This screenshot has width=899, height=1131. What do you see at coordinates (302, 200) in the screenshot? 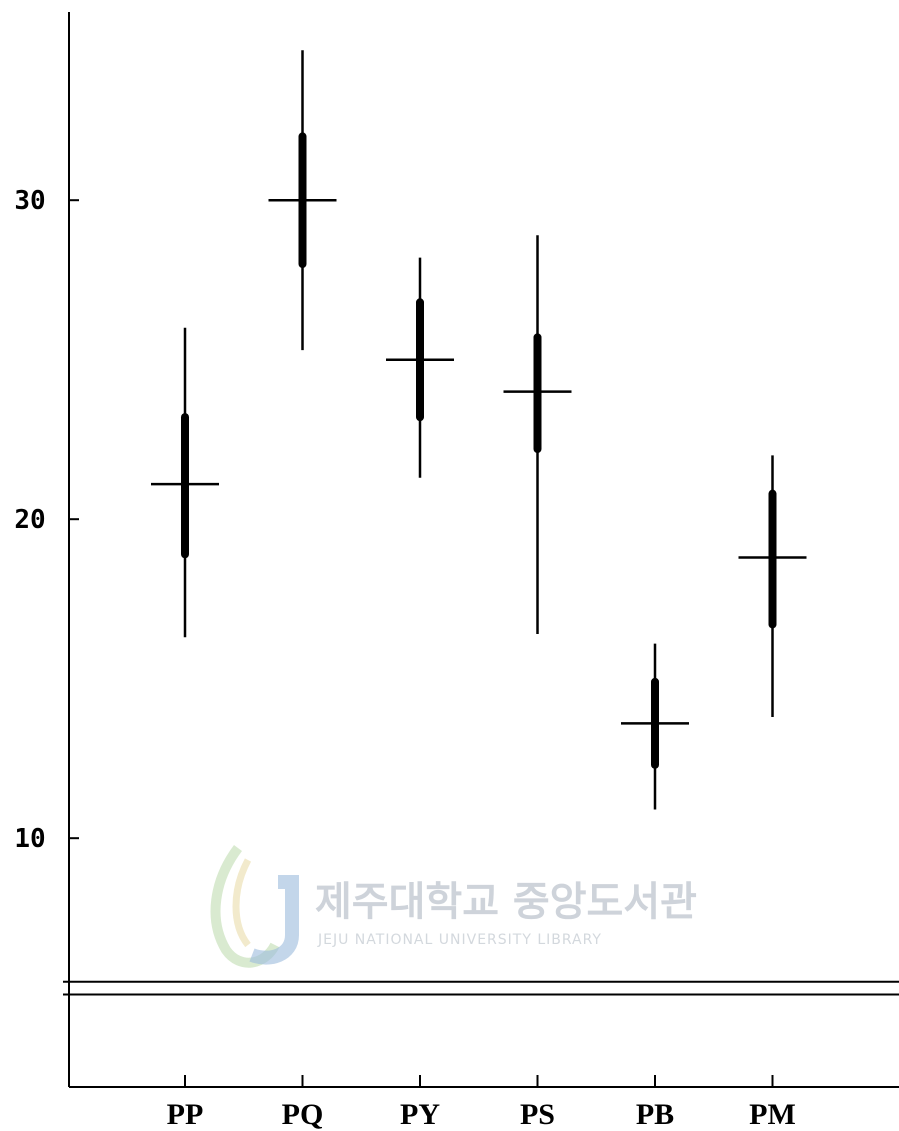
I see `range-mark-pq` at bounding box center [302, 200].